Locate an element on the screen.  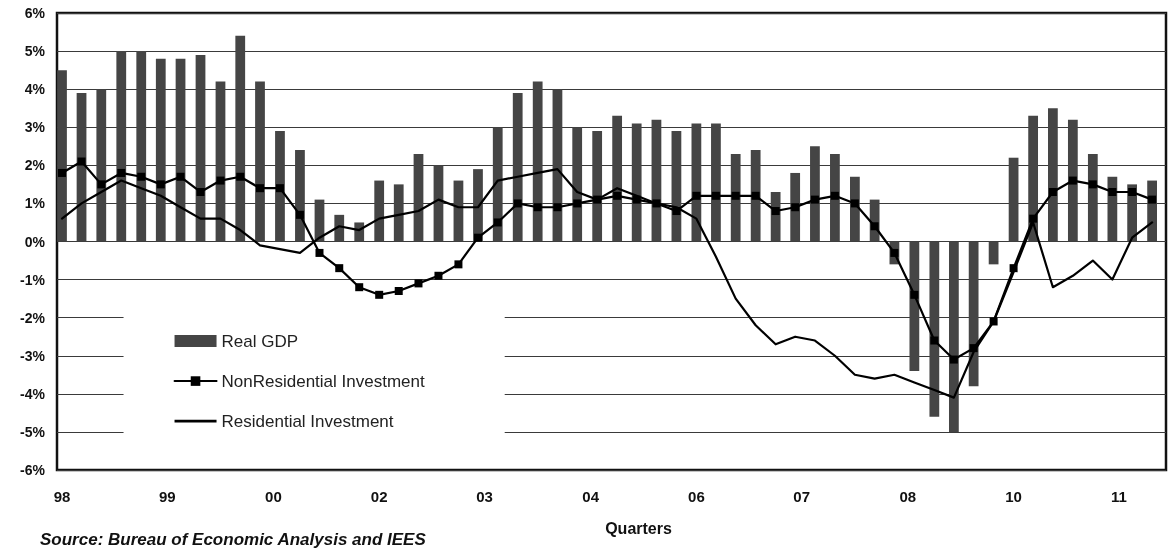
y-tick-label: 0% is located at coordinates (35, 241).